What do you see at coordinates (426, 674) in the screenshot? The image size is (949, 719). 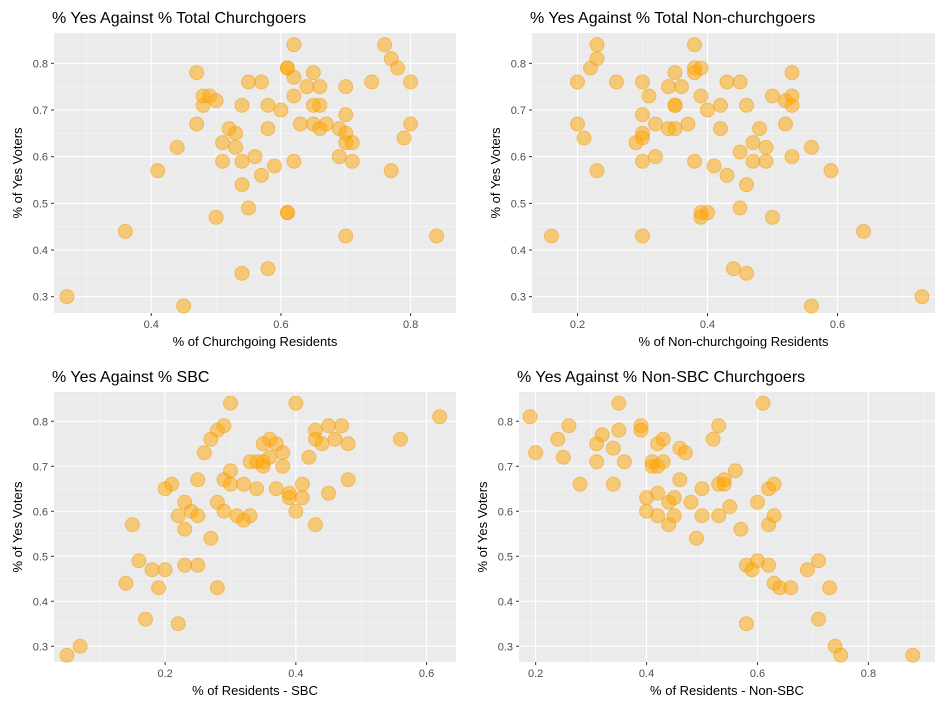 I see `x-tick-label: 0.6` at bounding box center [426, 674].